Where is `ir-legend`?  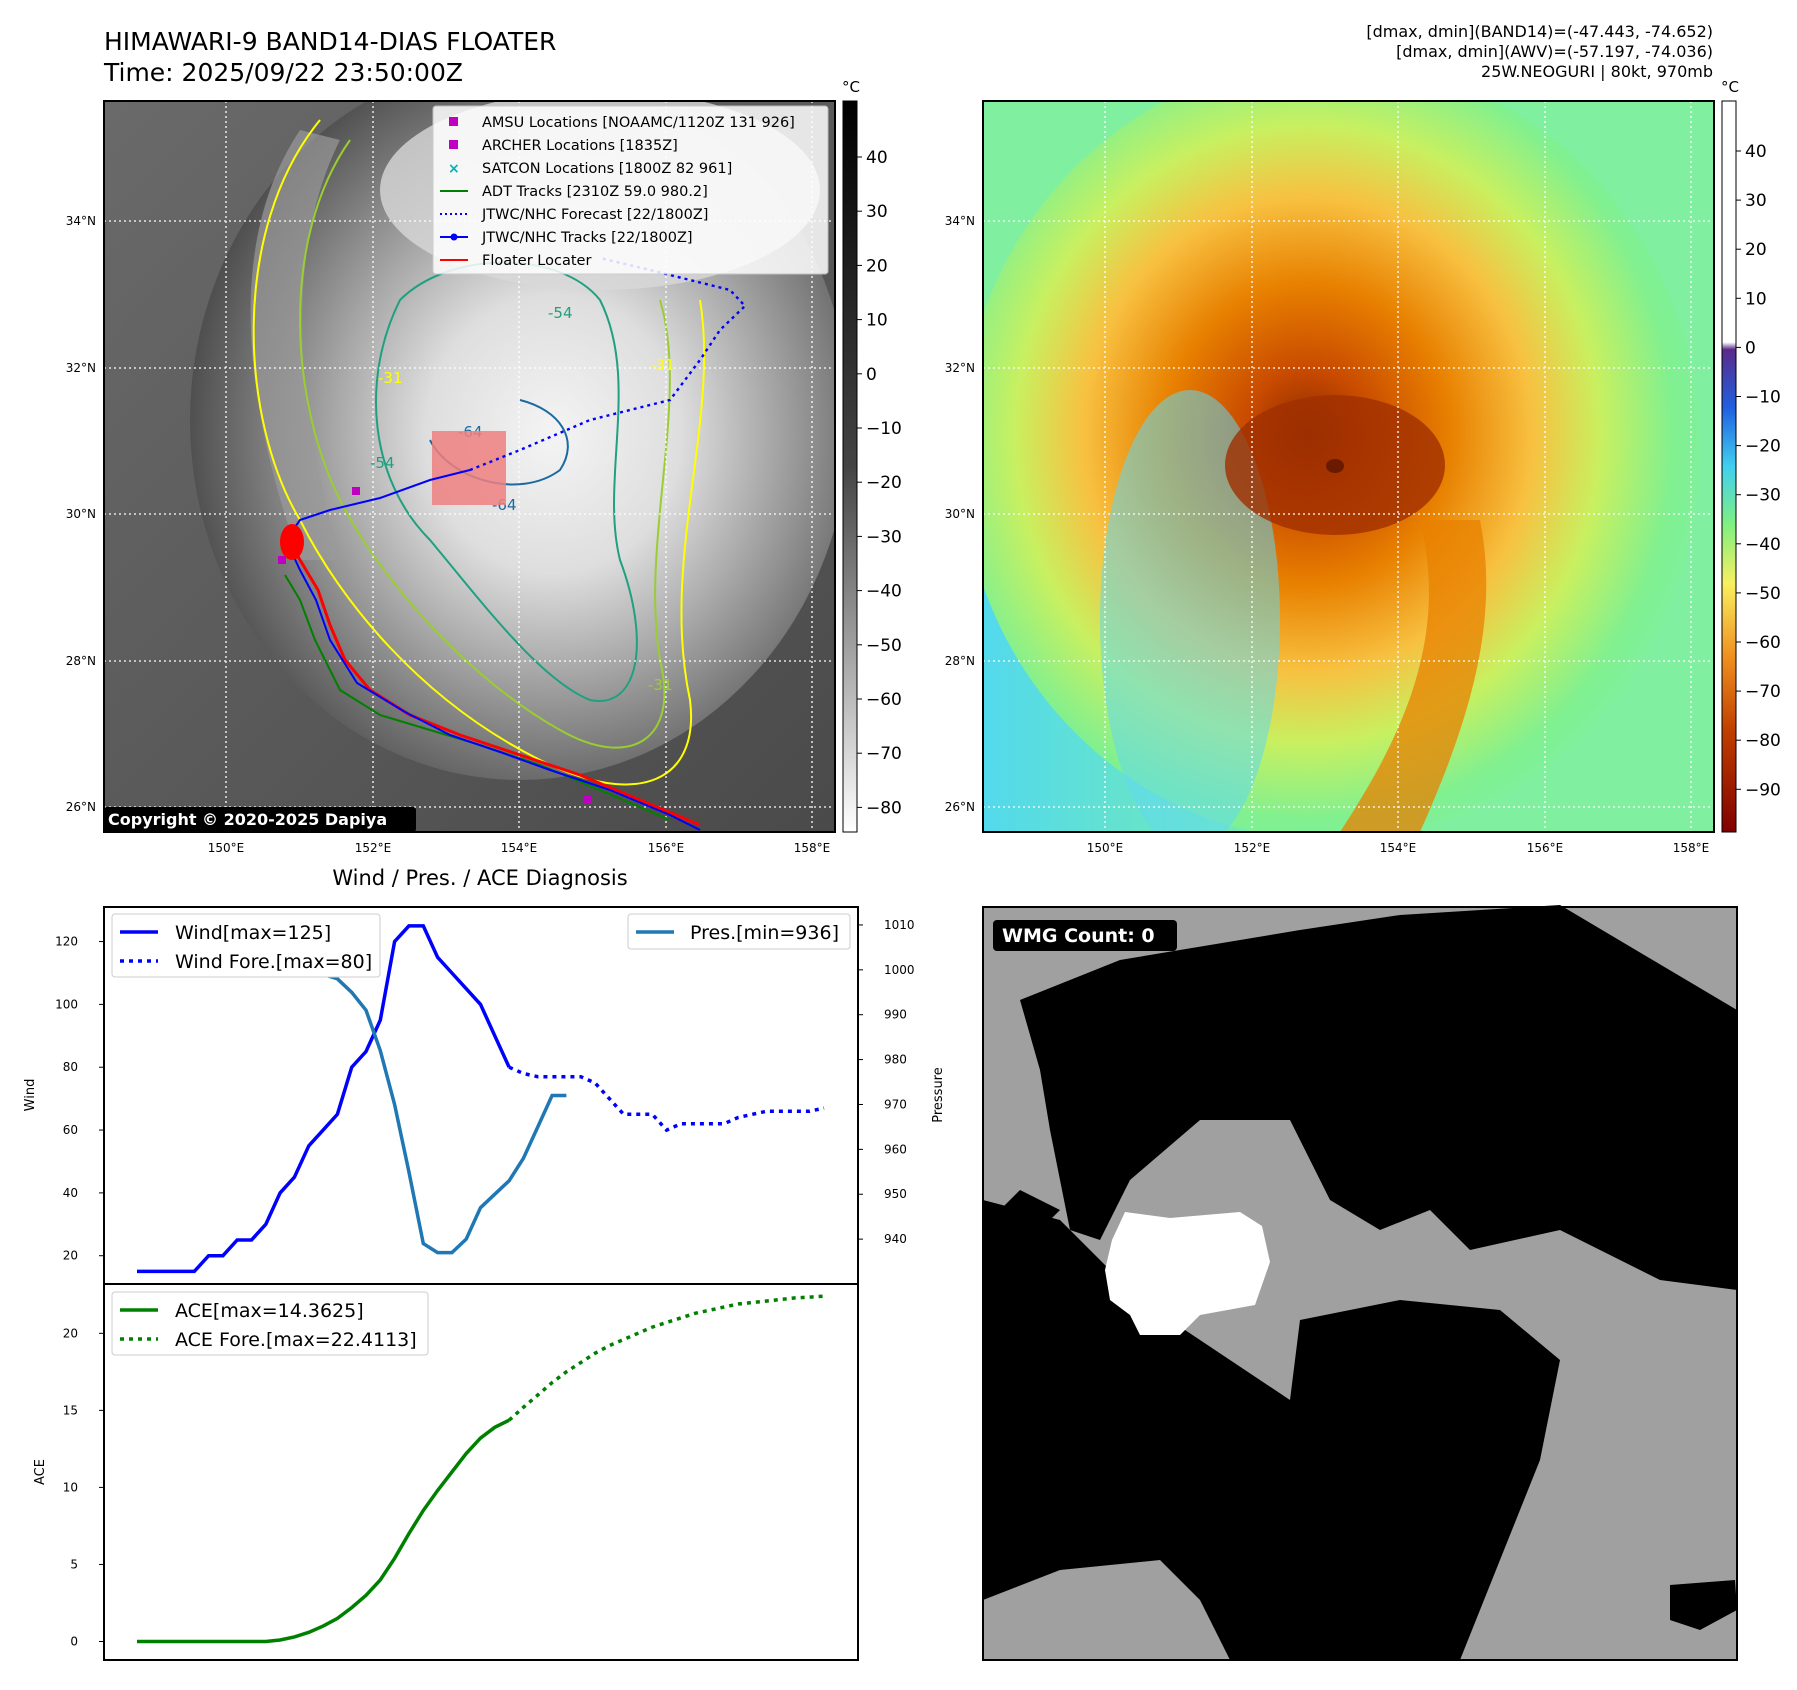
ir-legend is located at coordinates (630, 190).